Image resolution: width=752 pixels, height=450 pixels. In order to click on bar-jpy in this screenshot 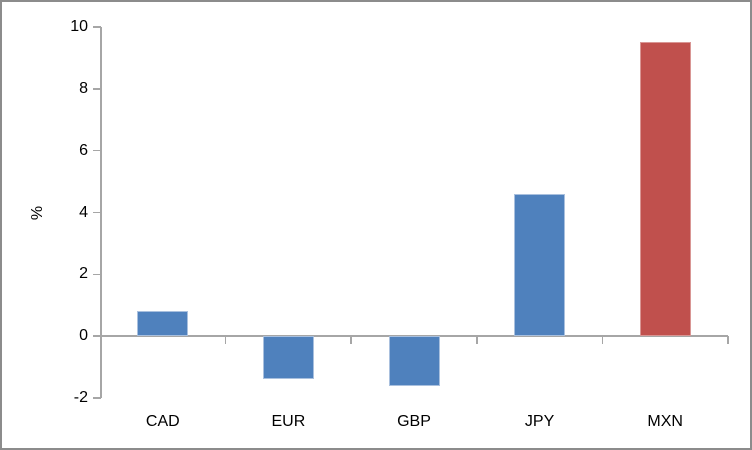, I will do `click(540, 265)`.